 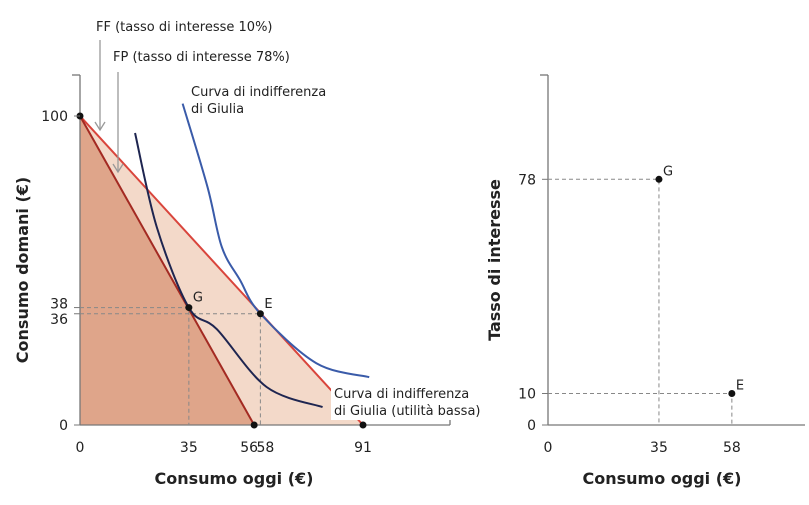 I want to click on annotation-bg, so click(x=407, y=402).